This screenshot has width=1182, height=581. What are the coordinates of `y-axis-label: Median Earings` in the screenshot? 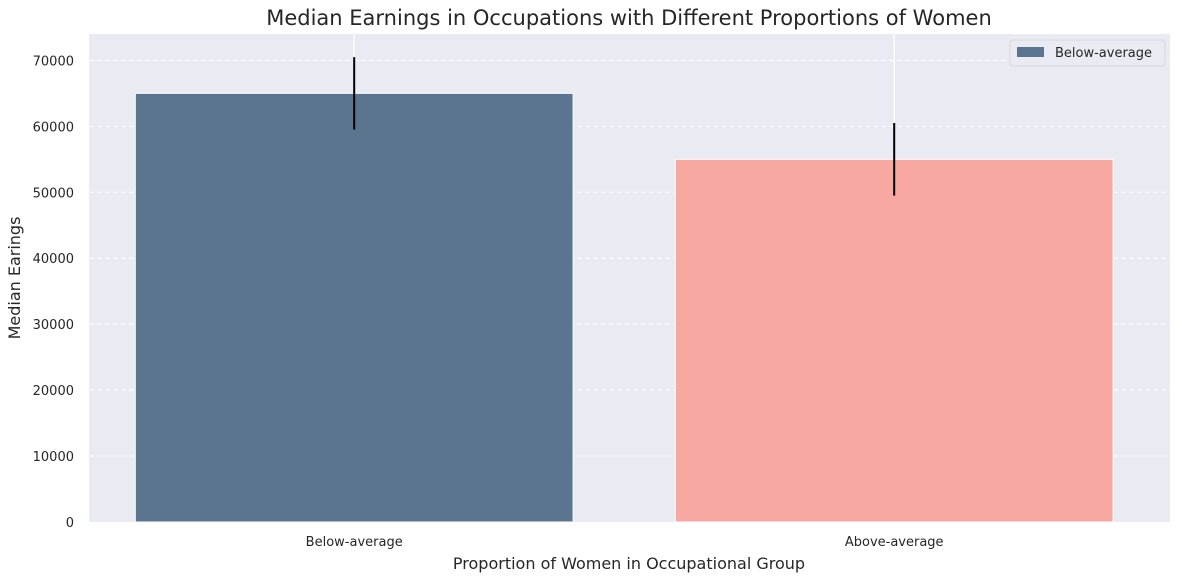 It's located at (14, 278).